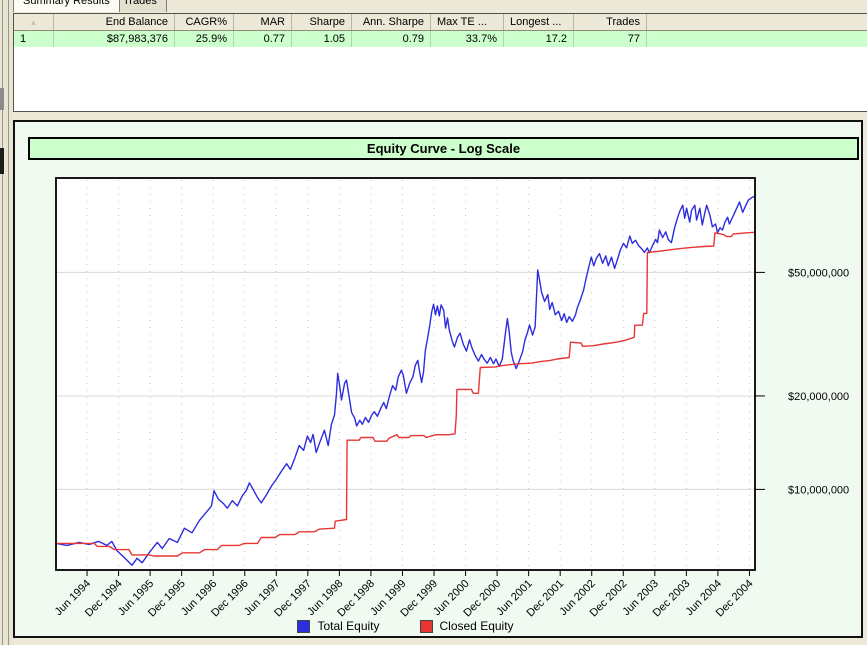  Describe the element at coordinates (757, 22) in the screenshot. I see `column-header-filler` at that location.